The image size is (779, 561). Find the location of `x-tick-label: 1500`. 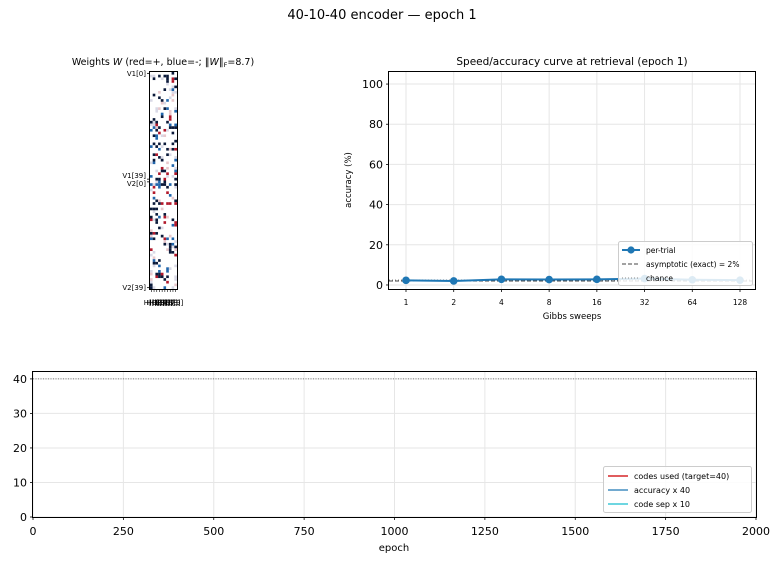

x-tick-label: 1500 is located at coordinates (575, 531).